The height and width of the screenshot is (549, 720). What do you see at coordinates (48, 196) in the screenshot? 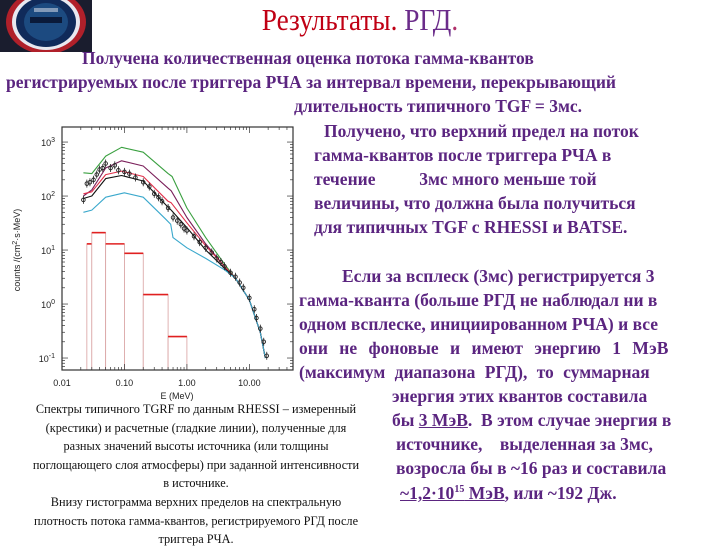
I see `y-tick-label: 10²` at bounding box center [48, 196].